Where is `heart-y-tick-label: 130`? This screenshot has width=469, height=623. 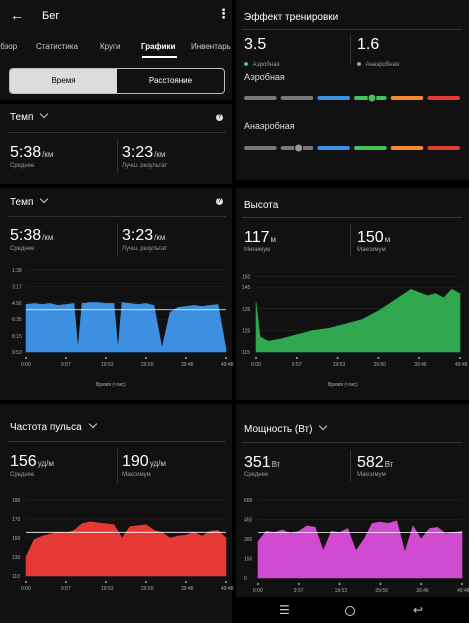 heart-y-tick-label: 130 is located at coordinates (16, 558).